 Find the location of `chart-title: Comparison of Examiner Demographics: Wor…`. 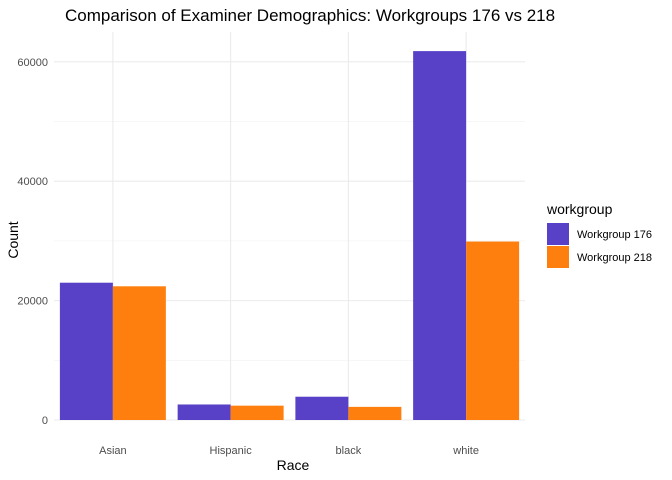

chart-title: Comparison of Examiner Demographics: Wor… is located at coordinates (310, 15).